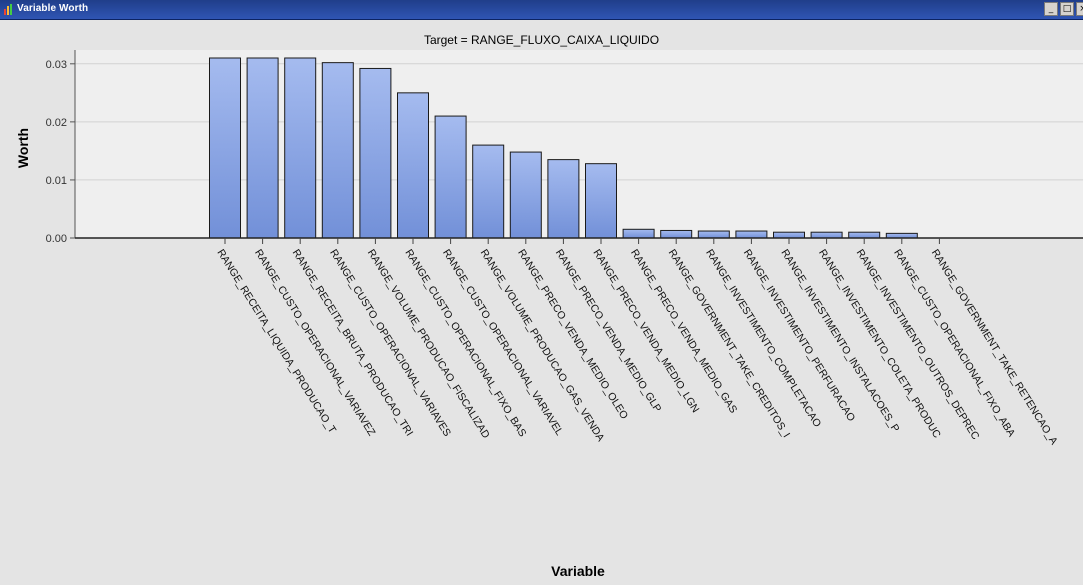 The height and width of the screenshot is (585, 1083). Describe the element at coordinates (56, 123) in the screenshot. I see `y-tick-label: 0.02` at that location.